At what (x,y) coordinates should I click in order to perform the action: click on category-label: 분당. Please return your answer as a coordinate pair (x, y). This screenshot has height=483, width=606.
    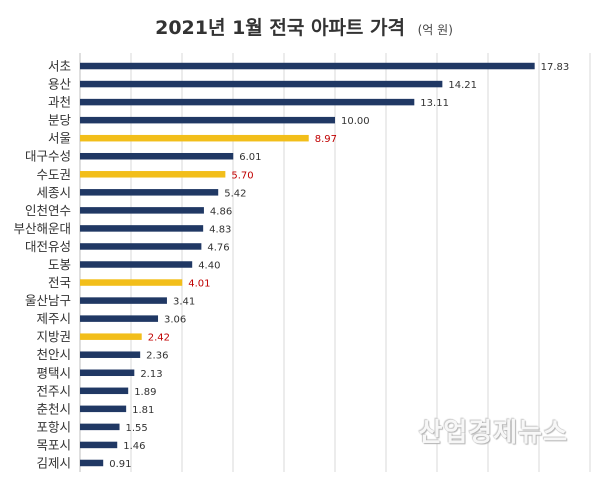
    Looking at the image, I should click on (60, 120).